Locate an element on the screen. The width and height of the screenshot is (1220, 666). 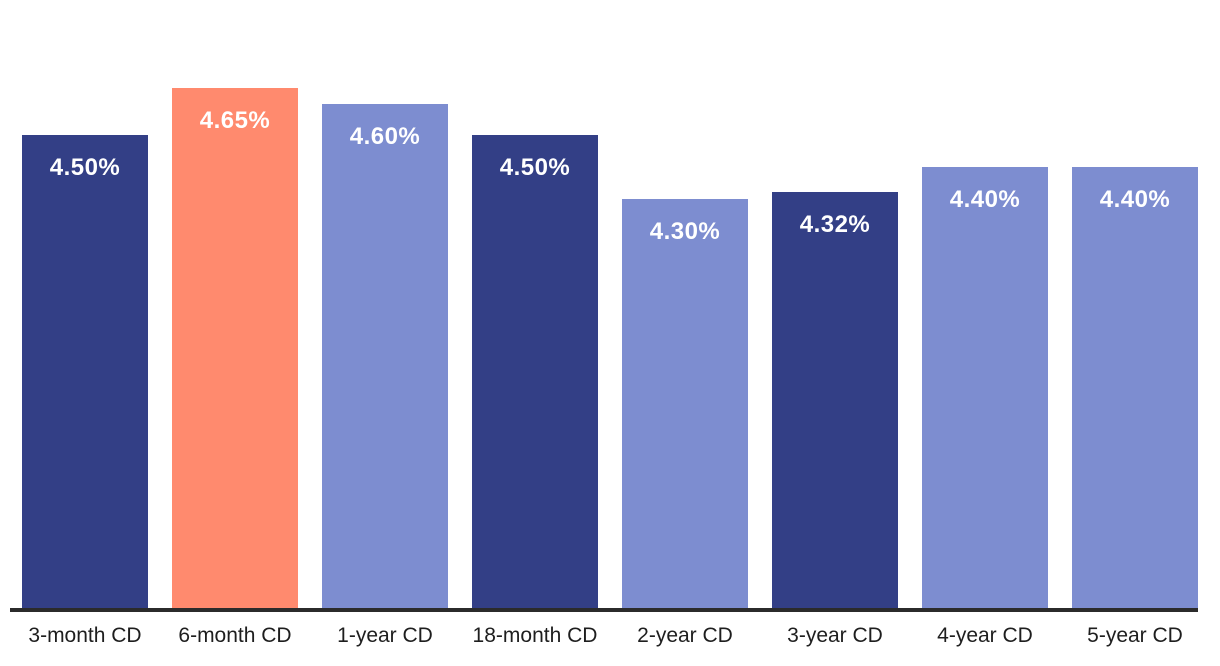
x-axis-tick-label: 18-month CD is located at coordinates (535, 635).